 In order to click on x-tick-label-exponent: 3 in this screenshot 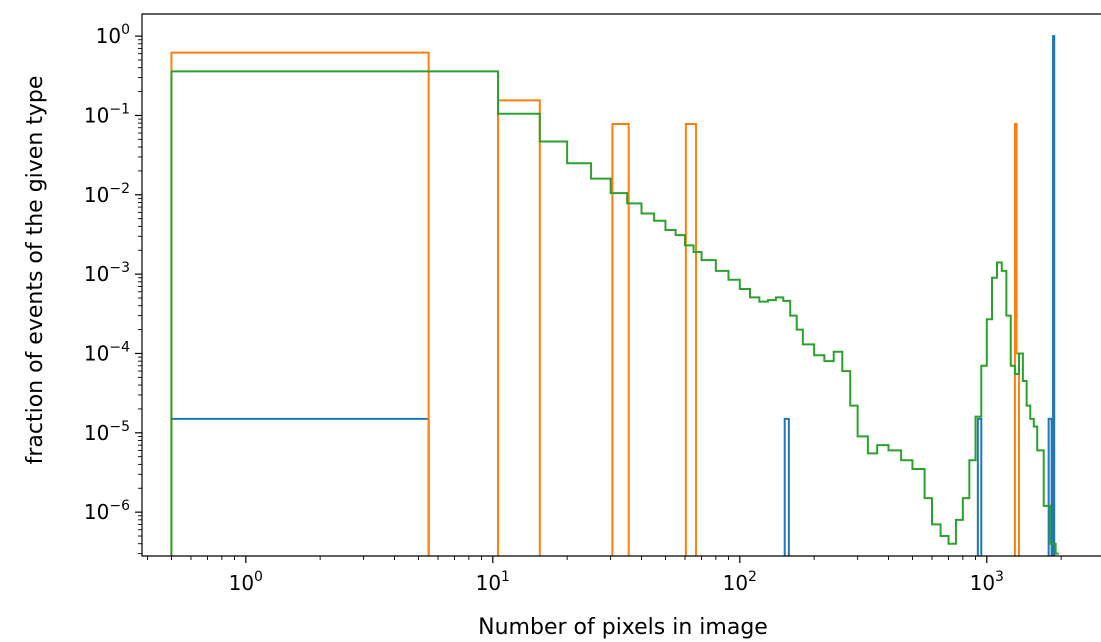, I will do `click(999, 577)`.